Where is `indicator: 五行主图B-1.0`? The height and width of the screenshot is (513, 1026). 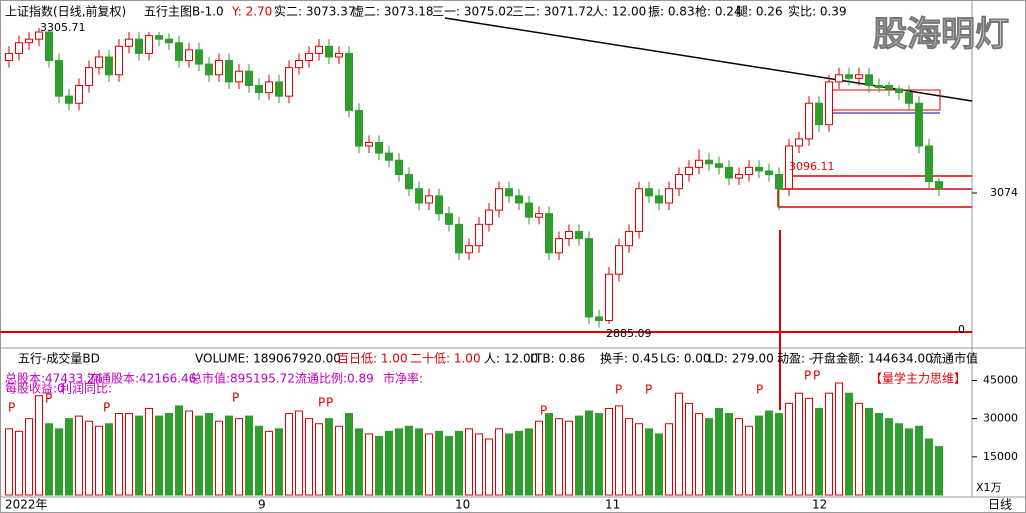 indicator: 五行主图B-1.0 is located at coordinates (184, 12).